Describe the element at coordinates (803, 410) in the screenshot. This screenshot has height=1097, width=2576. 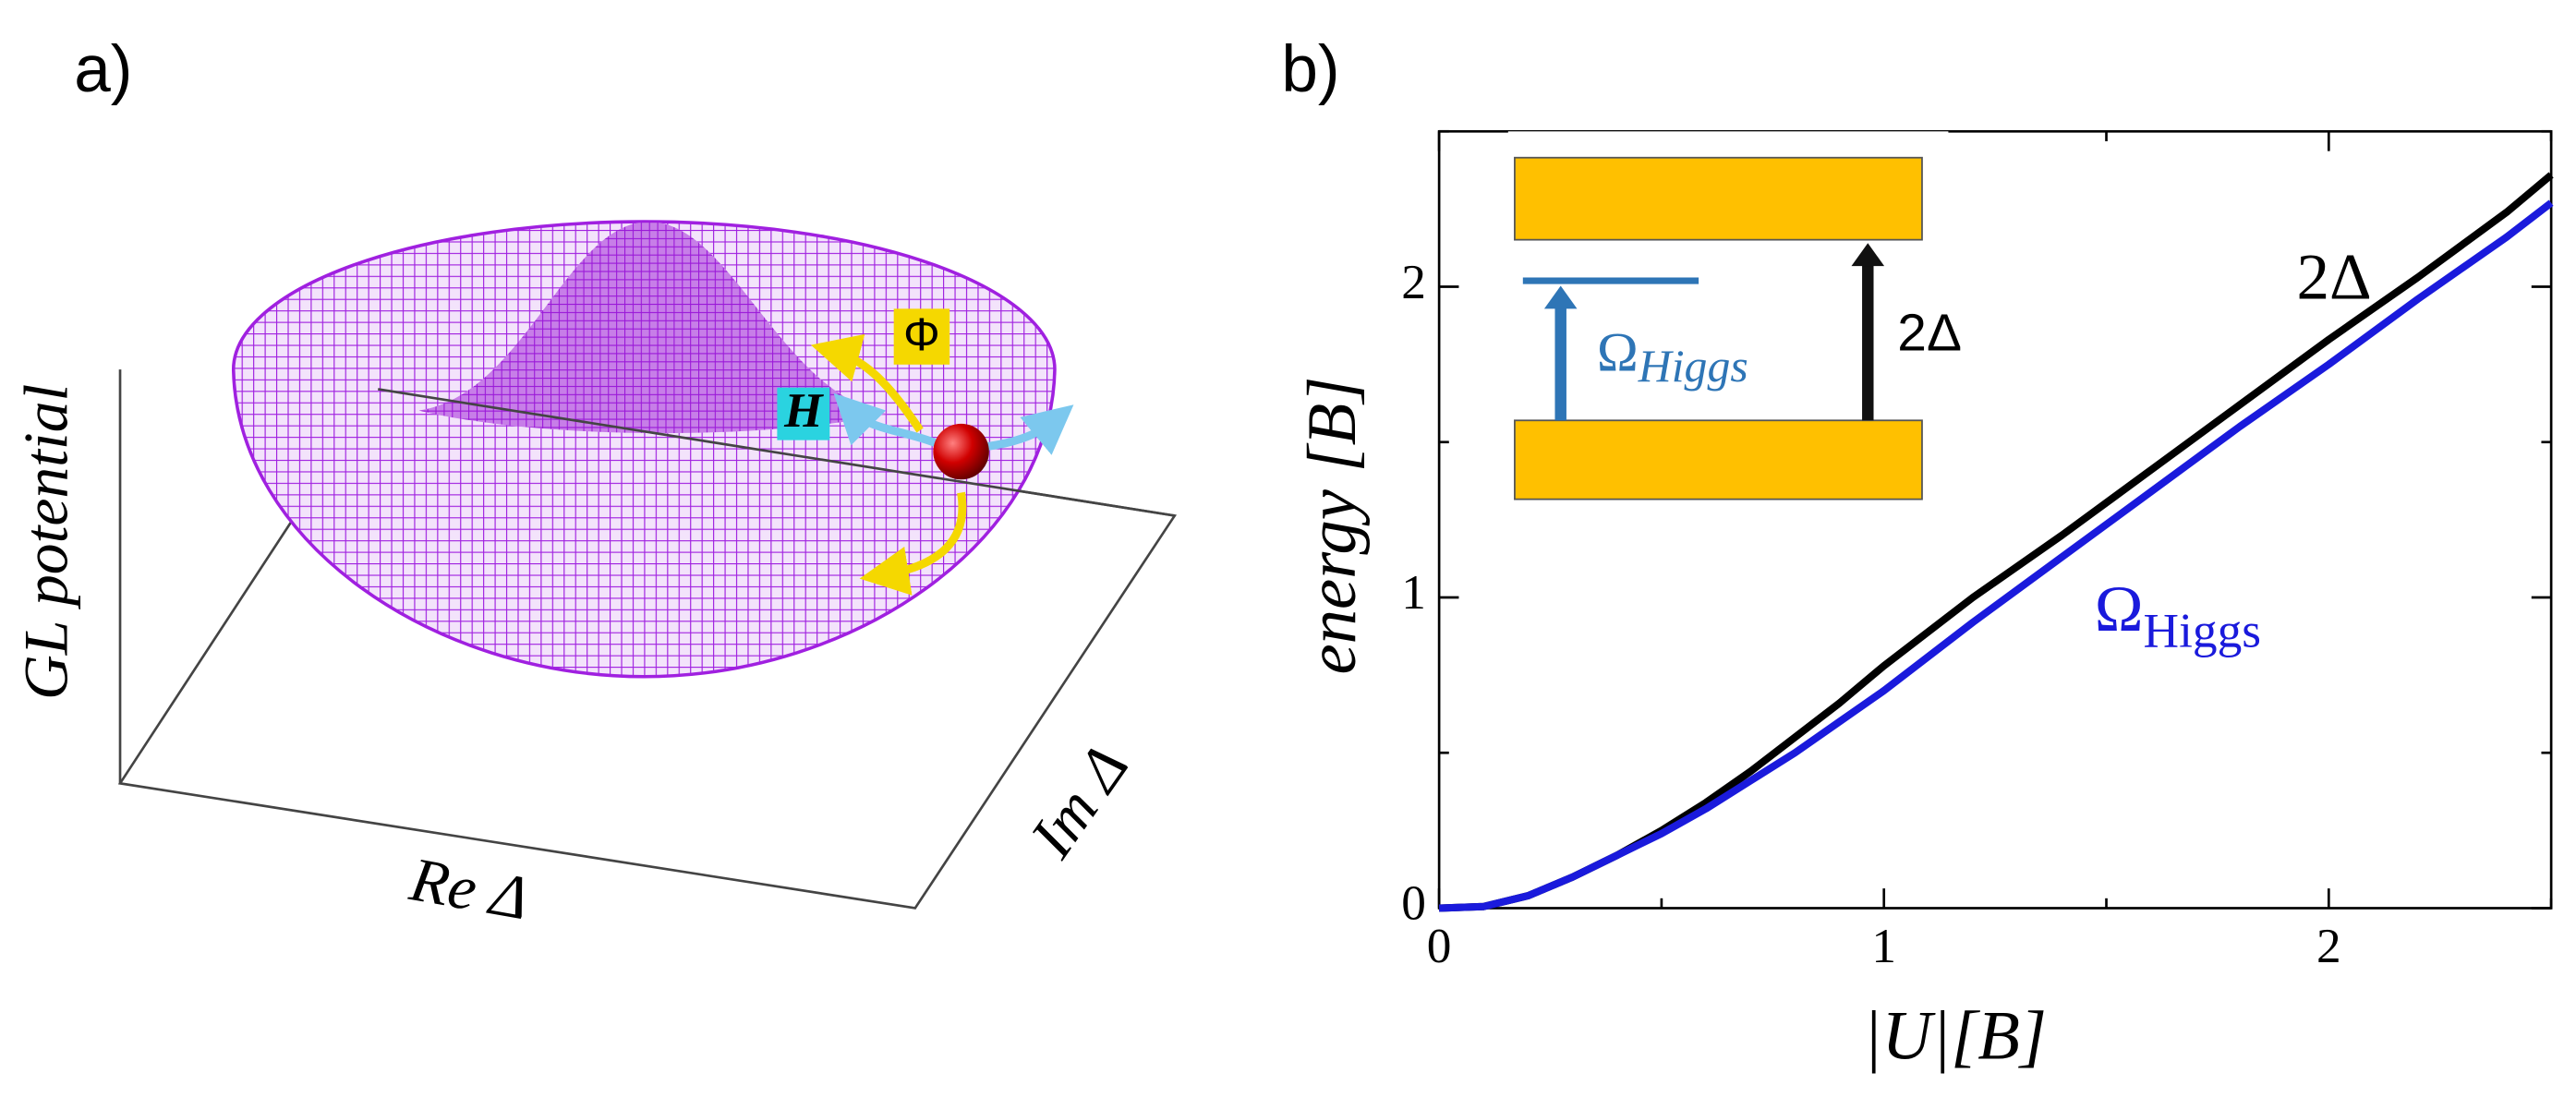
I see `higgs-label: H` at that location.